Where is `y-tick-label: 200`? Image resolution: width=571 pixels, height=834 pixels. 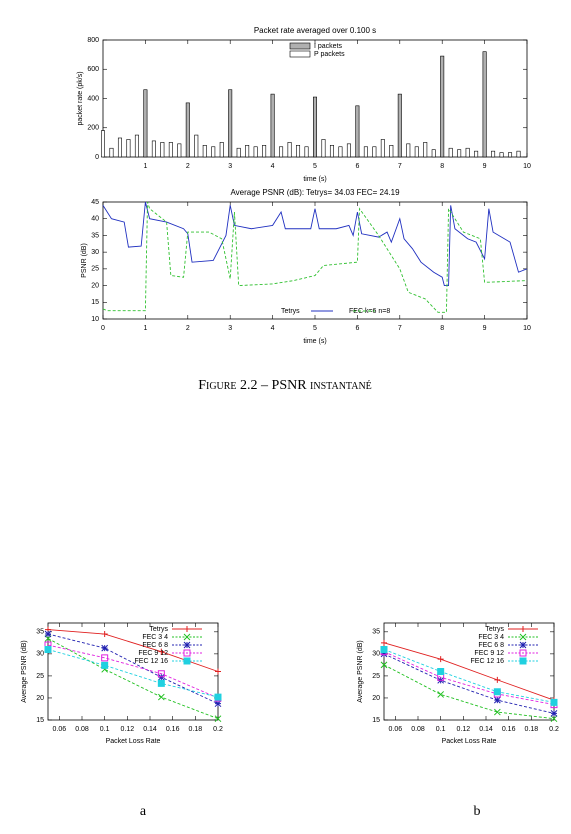
y-tick-label: 200 is located at coordinates (93, 128).